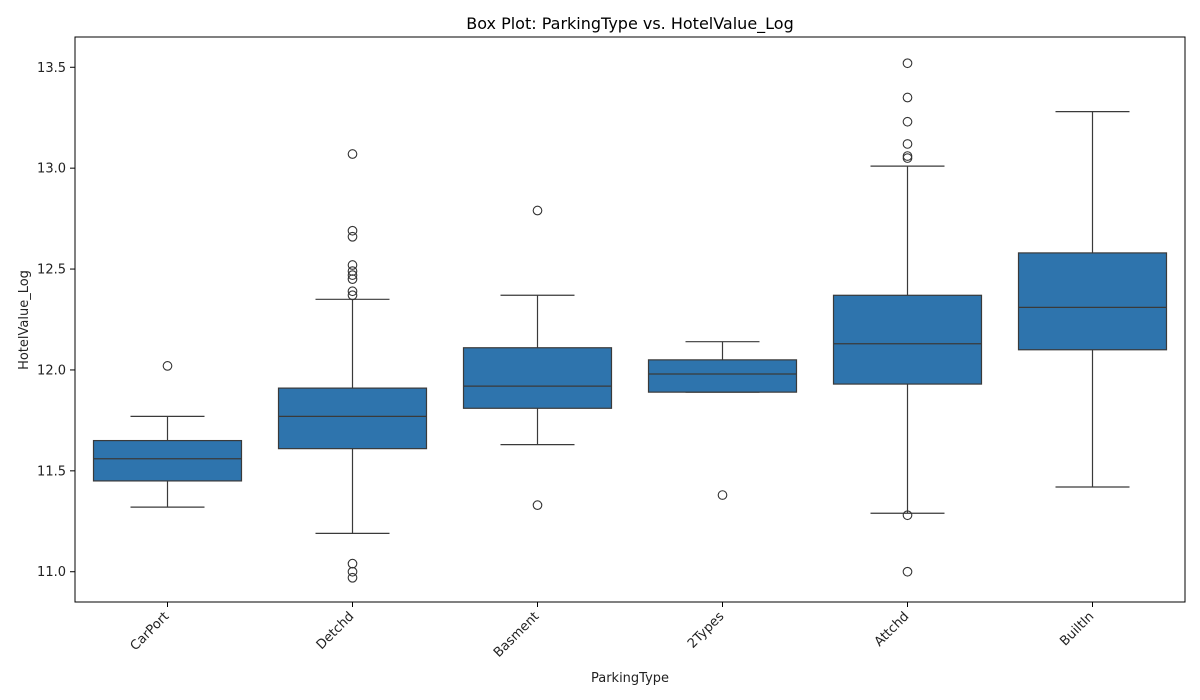  I want to click on x-tick-label: Detchd, so click(336, 631).